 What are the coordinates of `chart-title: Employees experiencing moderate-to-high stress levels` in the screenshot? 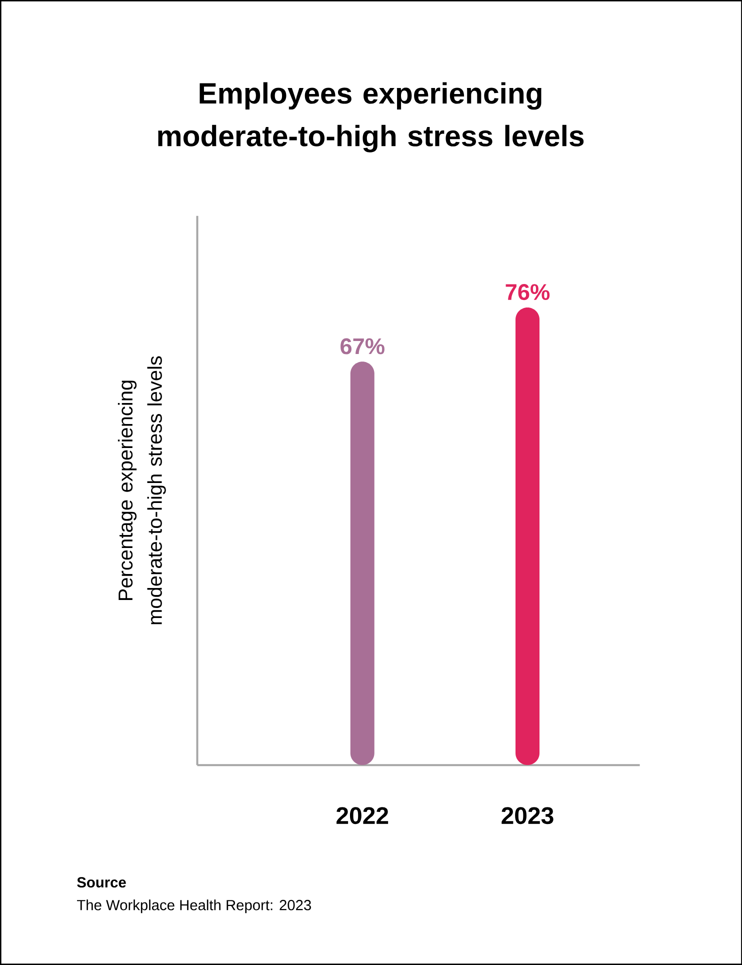 It's located at (371, 117).